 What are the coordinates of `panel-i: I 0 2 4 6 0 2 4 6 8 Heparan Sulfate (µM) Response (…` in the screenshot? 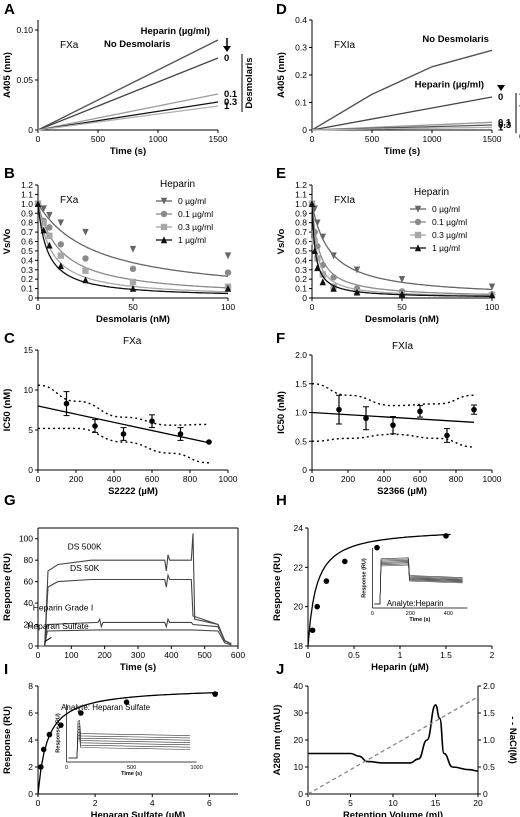 It's located at (120, 739).